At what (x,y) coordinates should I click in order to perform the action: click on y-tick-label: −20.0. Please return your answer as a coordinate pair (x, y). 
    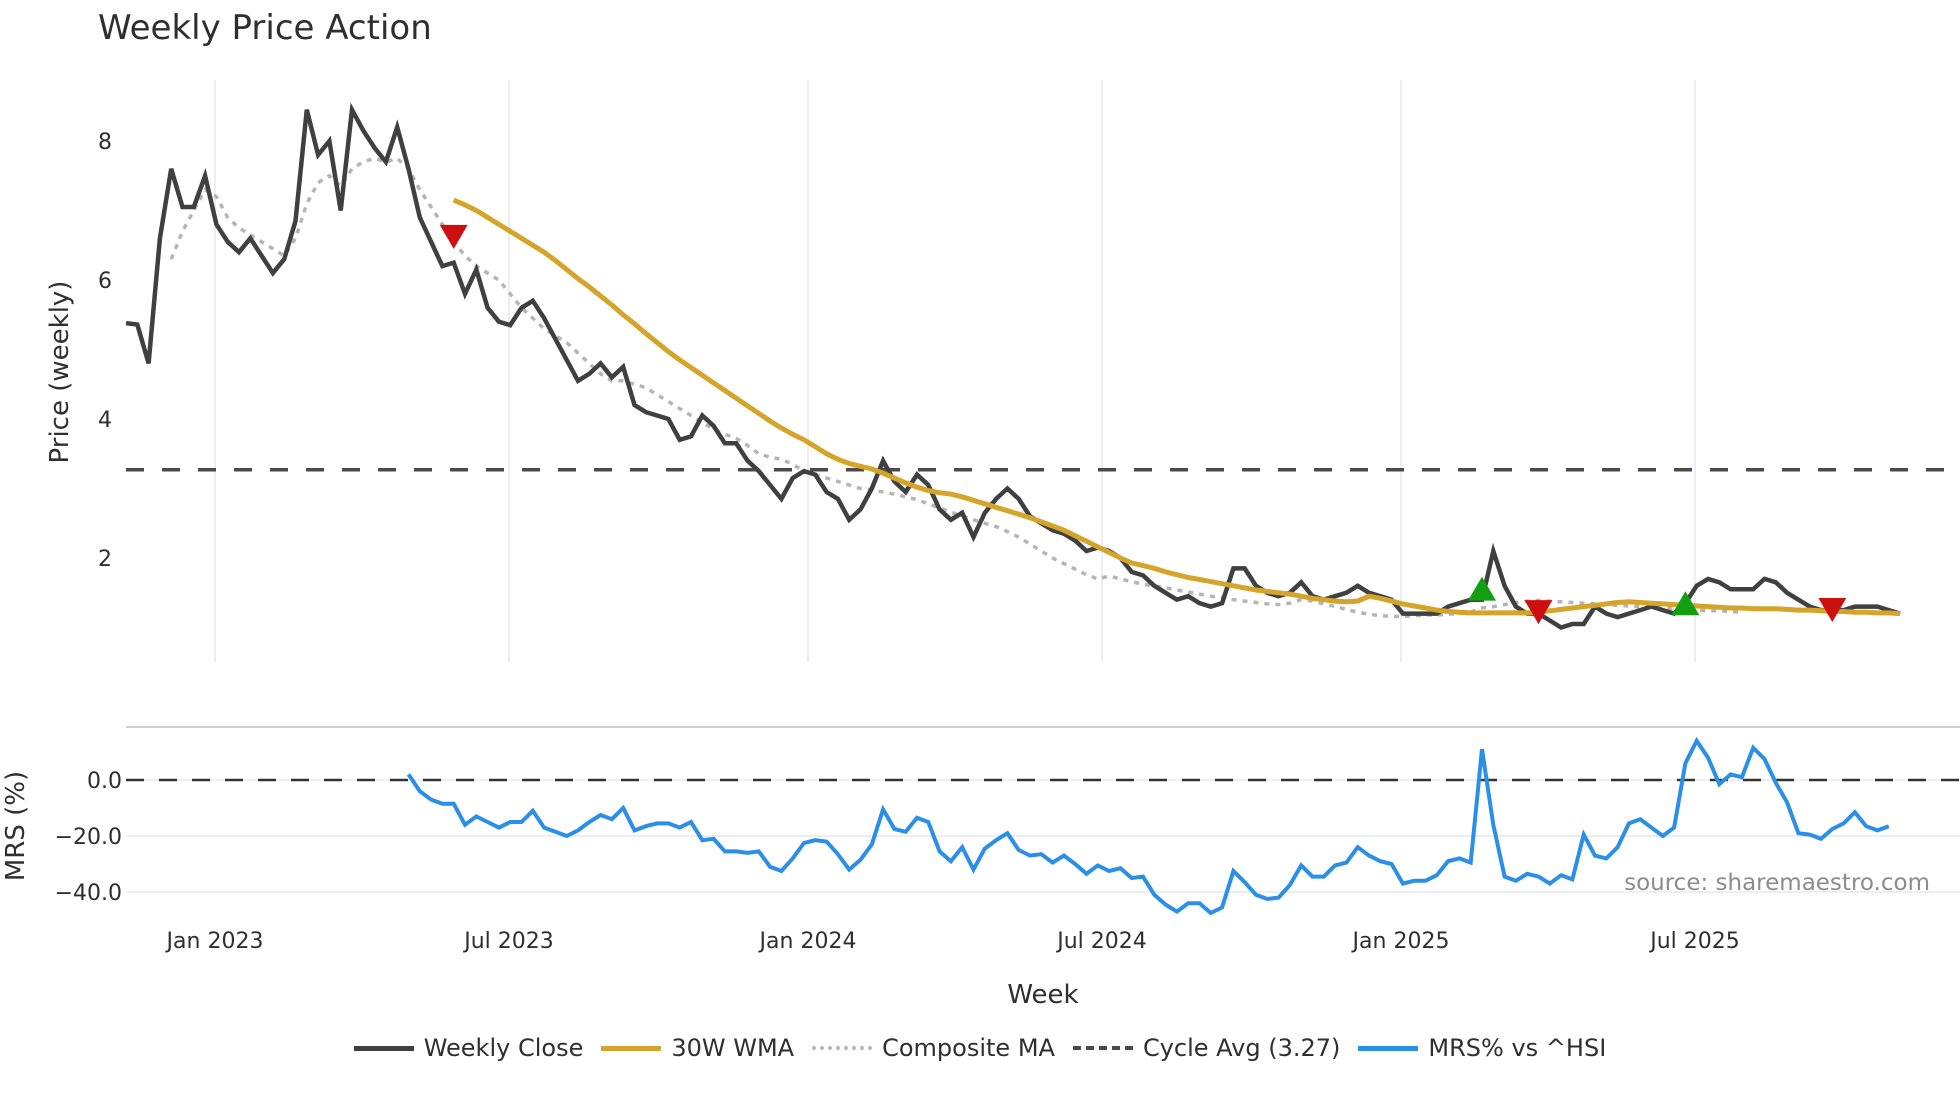
    Looking at the image, I should click on (88, 837).